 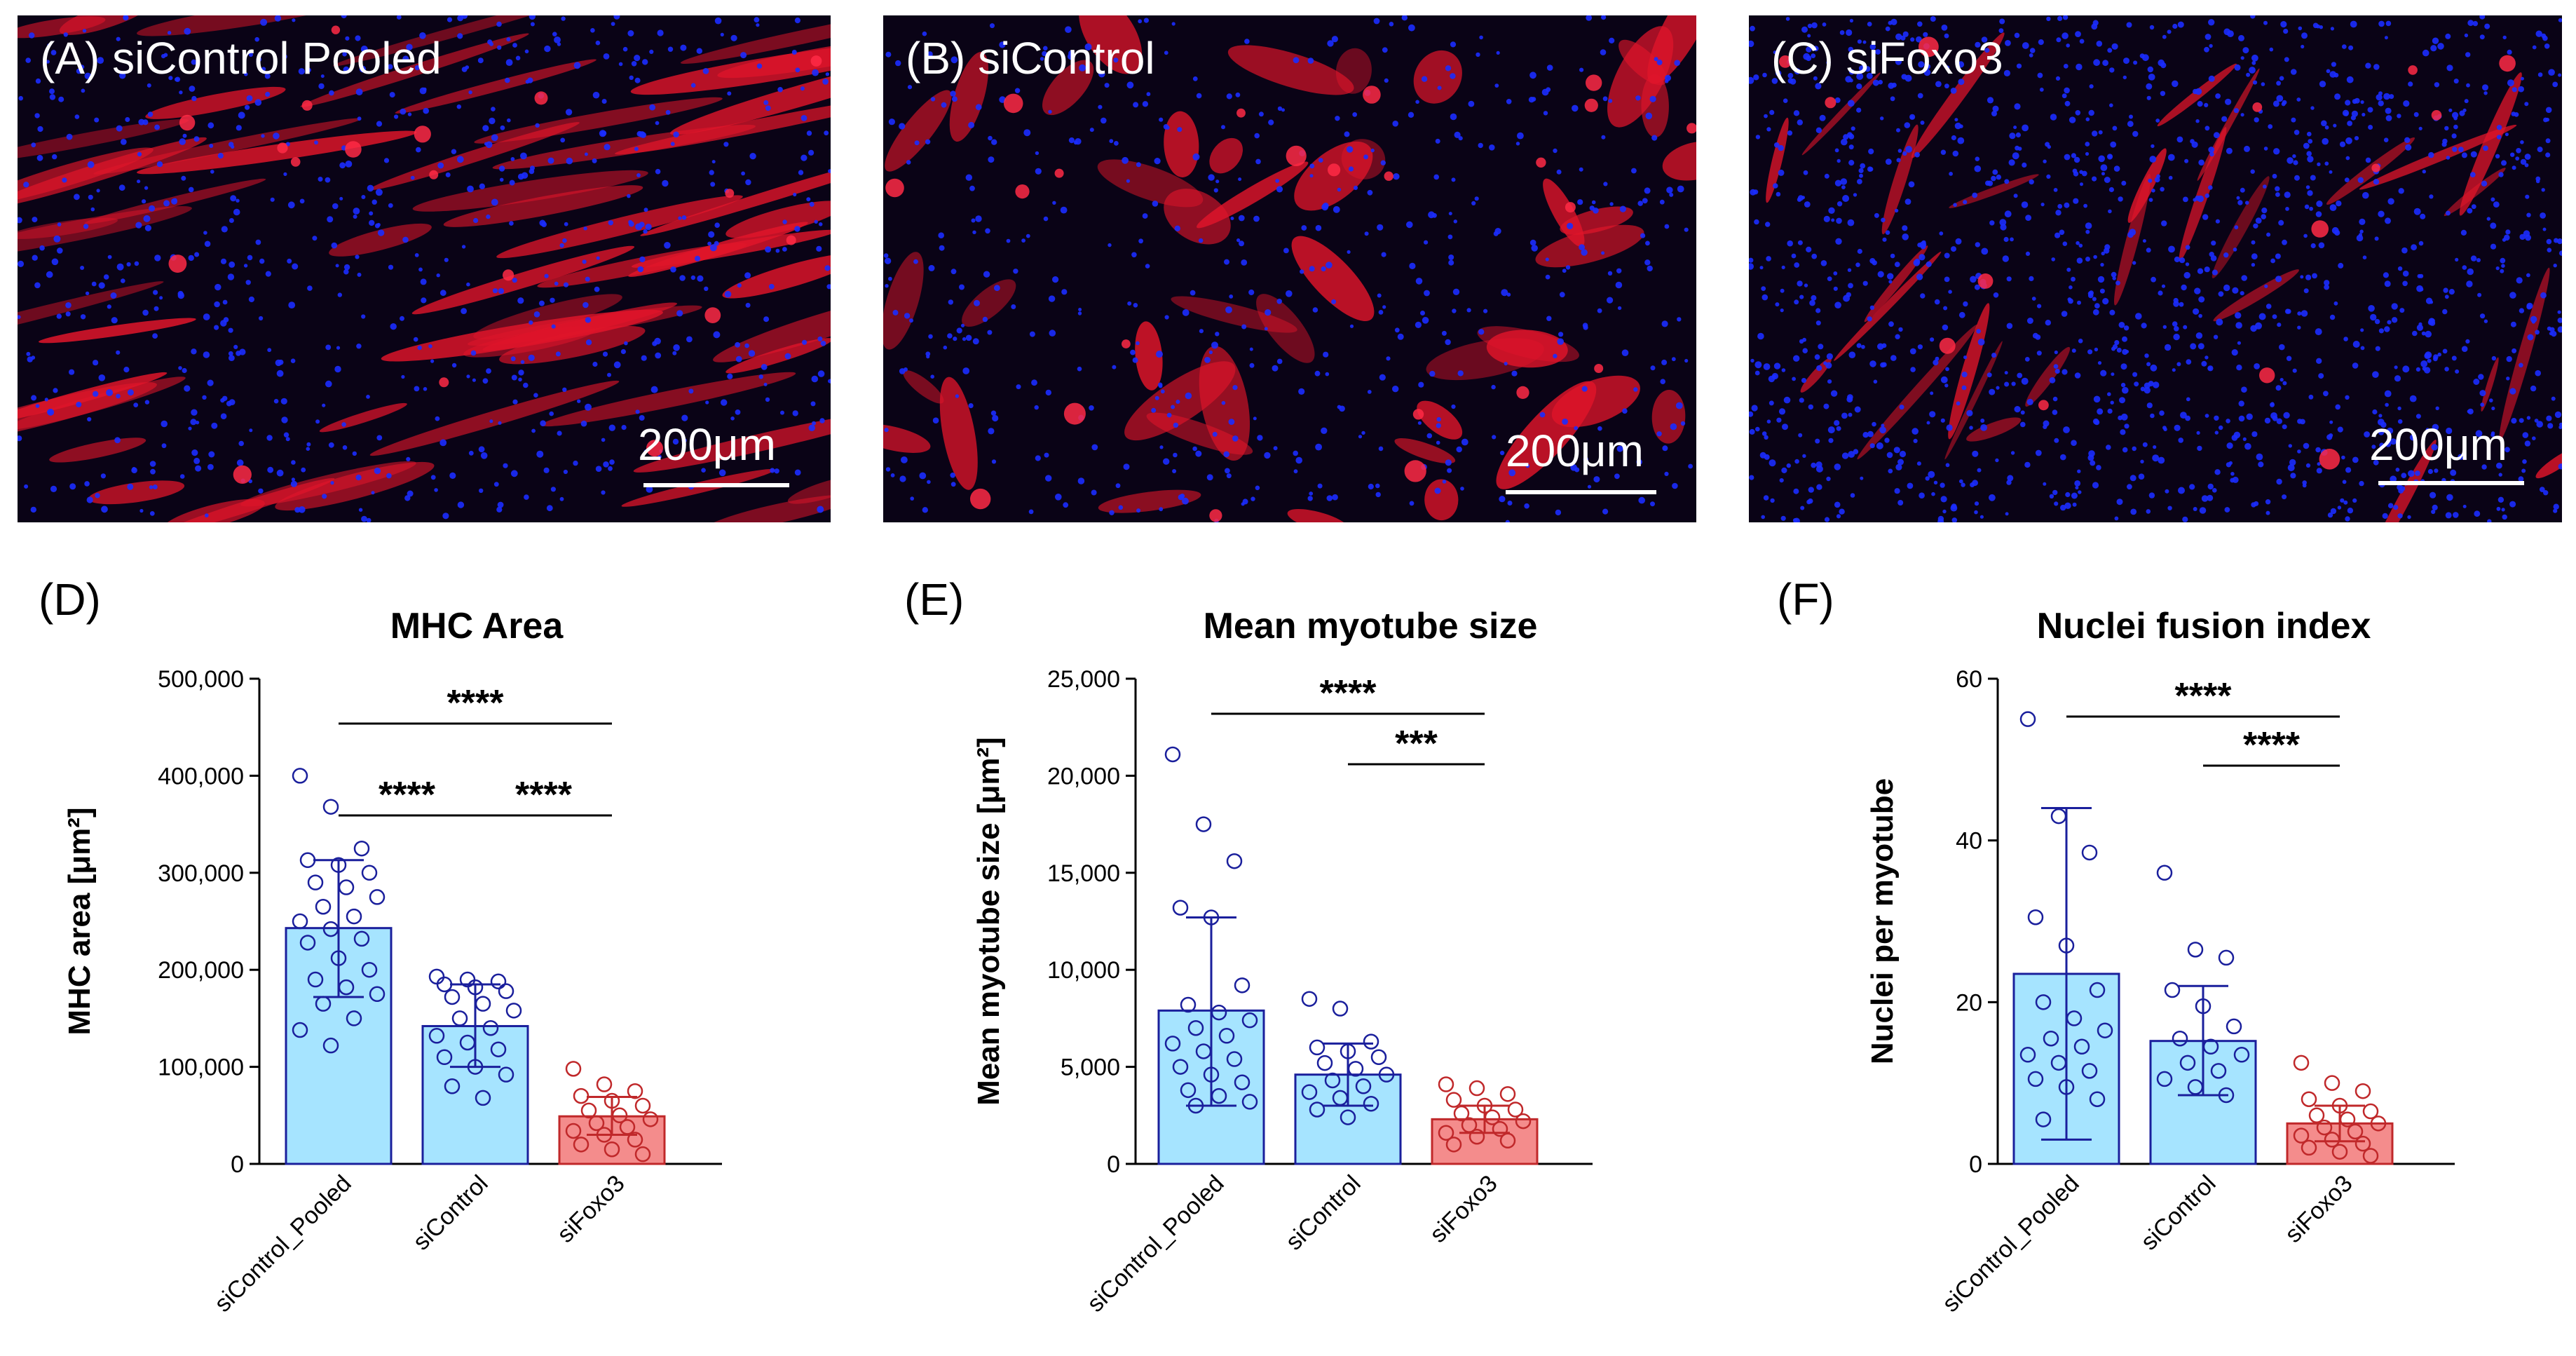 I want to click on micrograph-a-image, so click(x=424, y=268).